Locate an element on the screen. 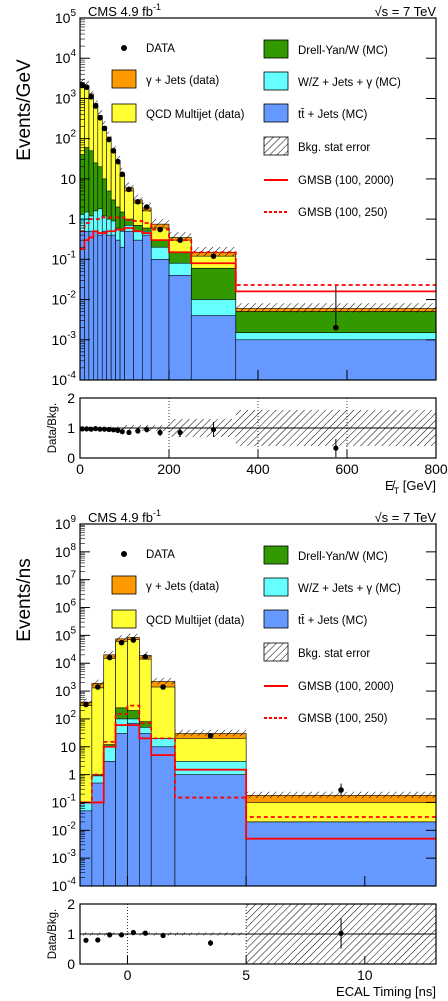 The image size is (448, 1001). x-tick-label: 0 is located at coordinates (80, 469).